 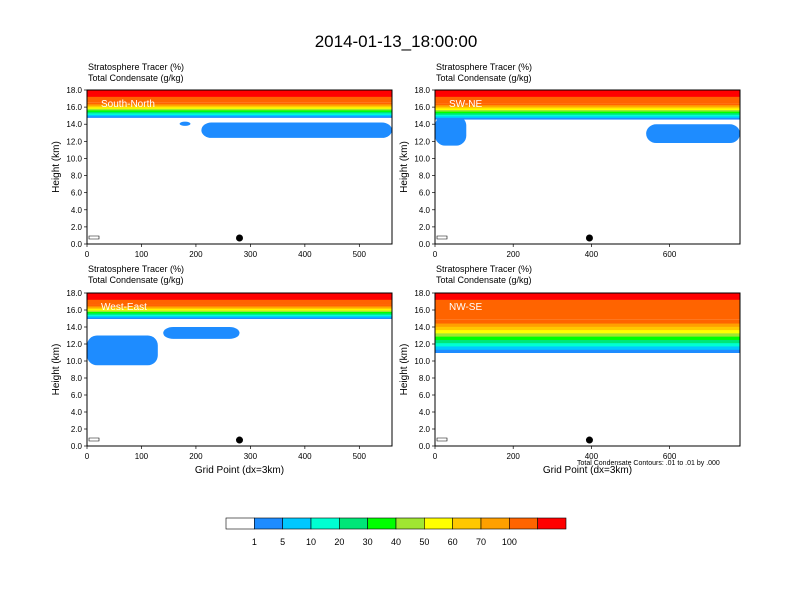 I want to click on y-tick-label: 8.0, so click(x=425, y=378).